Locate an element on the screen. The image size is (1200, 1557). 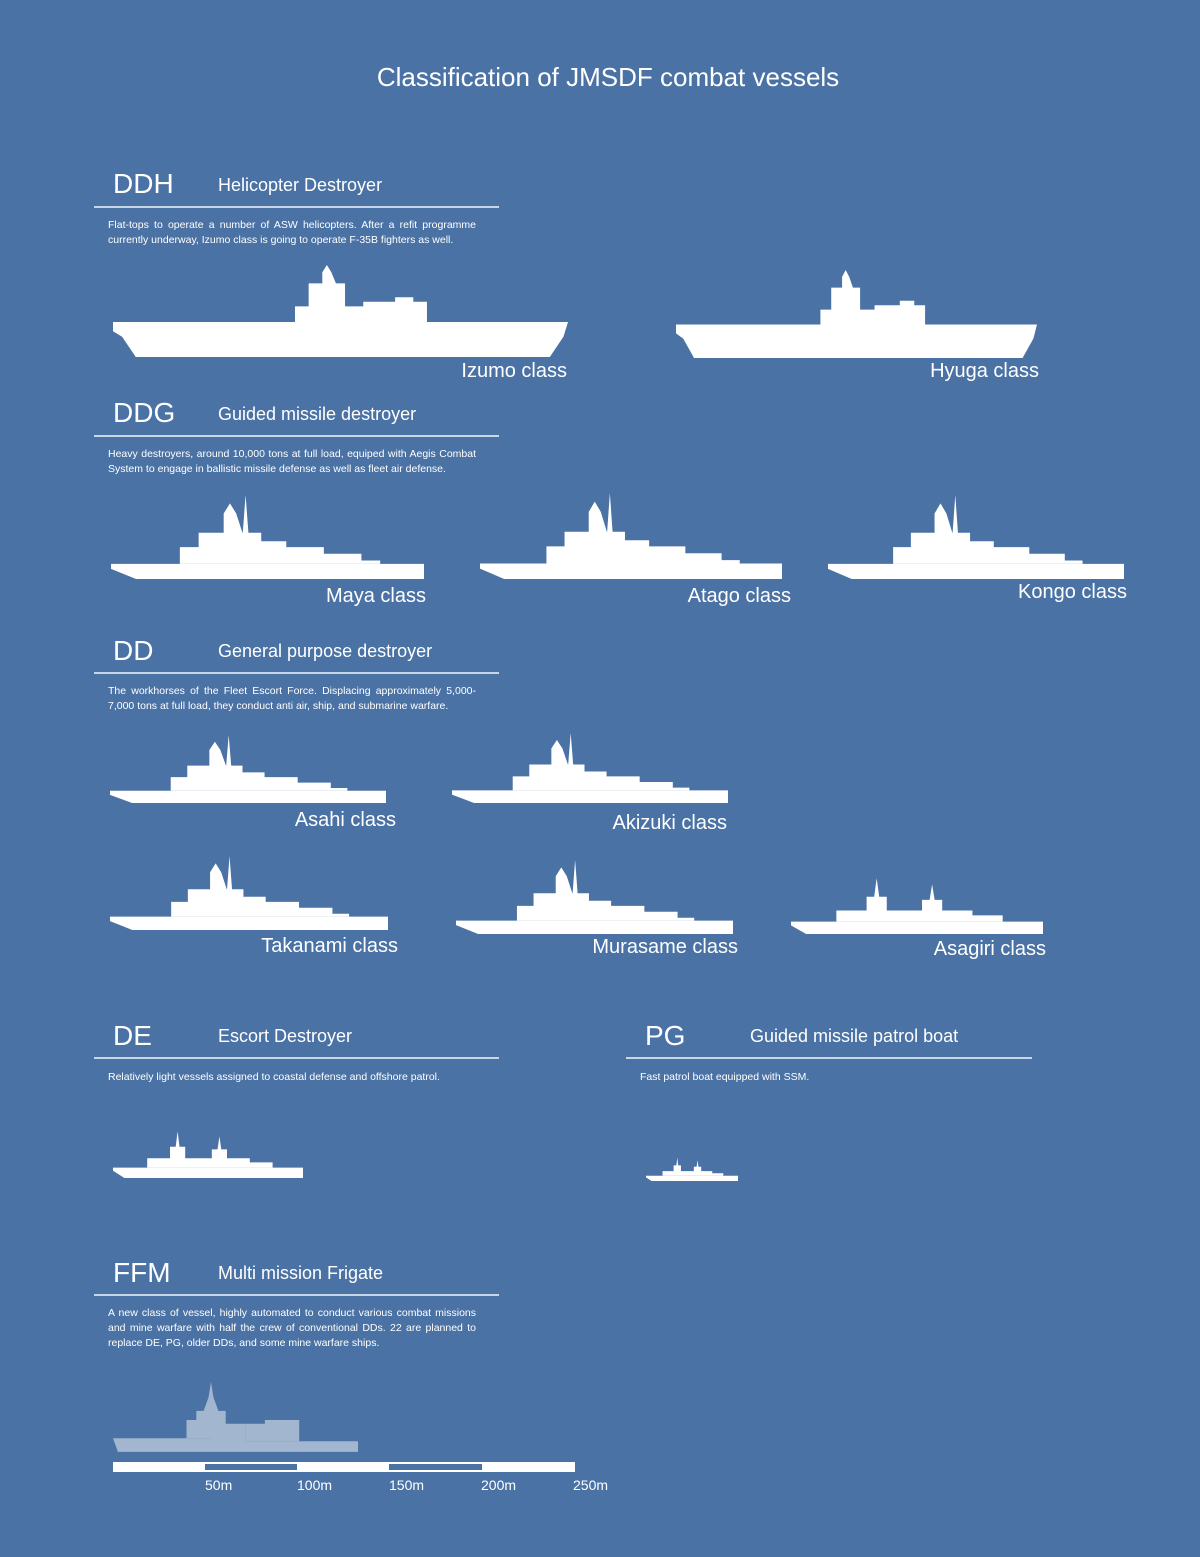
asahi-silhouette is located at coordinates (248, 769).